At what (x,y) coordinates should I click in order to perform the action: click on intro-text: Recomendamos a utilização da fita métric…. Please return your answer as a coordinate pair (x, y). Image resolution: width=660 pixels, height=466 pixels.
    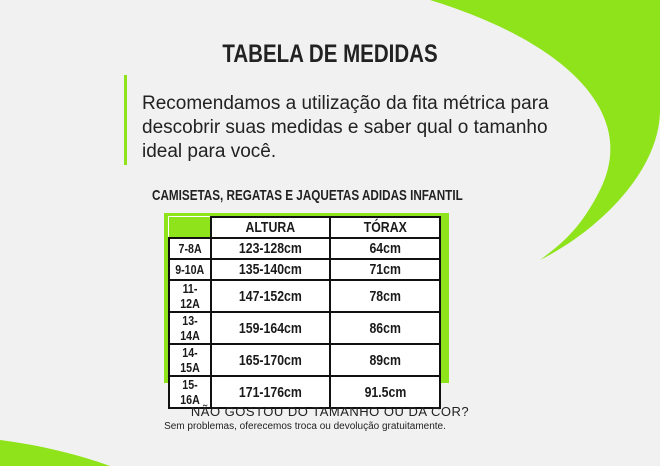
    Looking at the image, I should click on (345, 127).